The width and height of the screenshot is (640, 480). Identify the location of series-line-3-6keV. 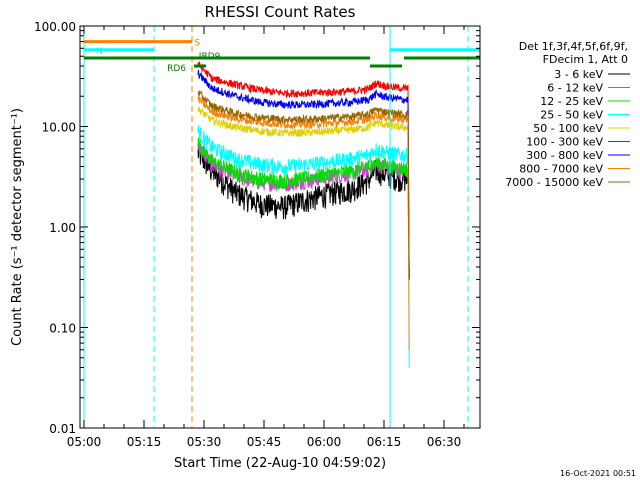
(303, 211).